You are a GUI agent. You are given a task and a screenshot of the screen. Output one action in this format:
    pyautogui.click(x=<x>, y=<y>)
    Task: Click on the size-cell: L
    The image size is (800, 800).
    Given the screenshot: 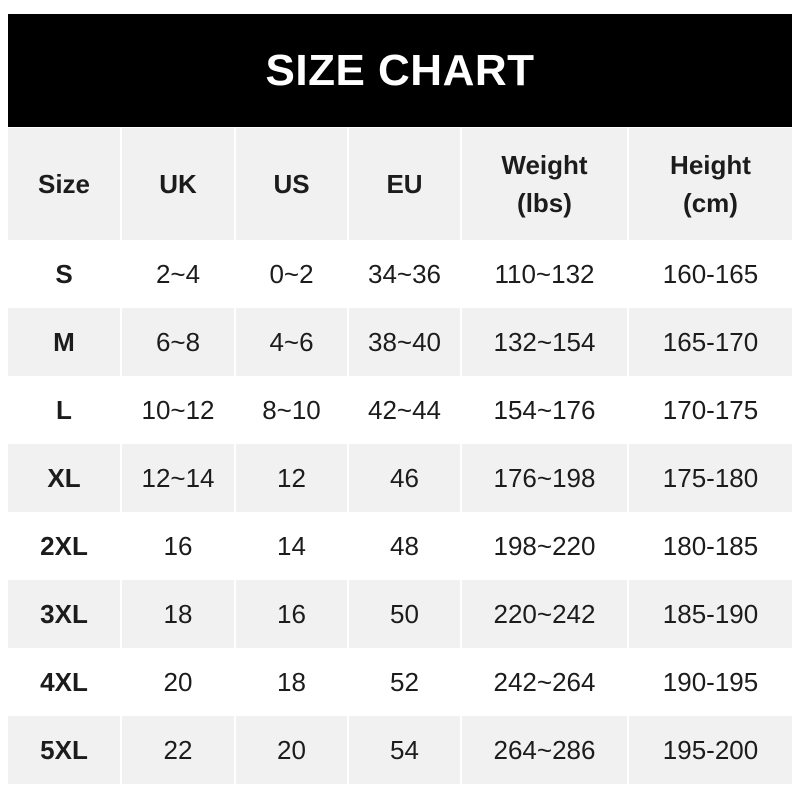 What is the action you would take?
    pyautogui.click(x=64, y=410)
    